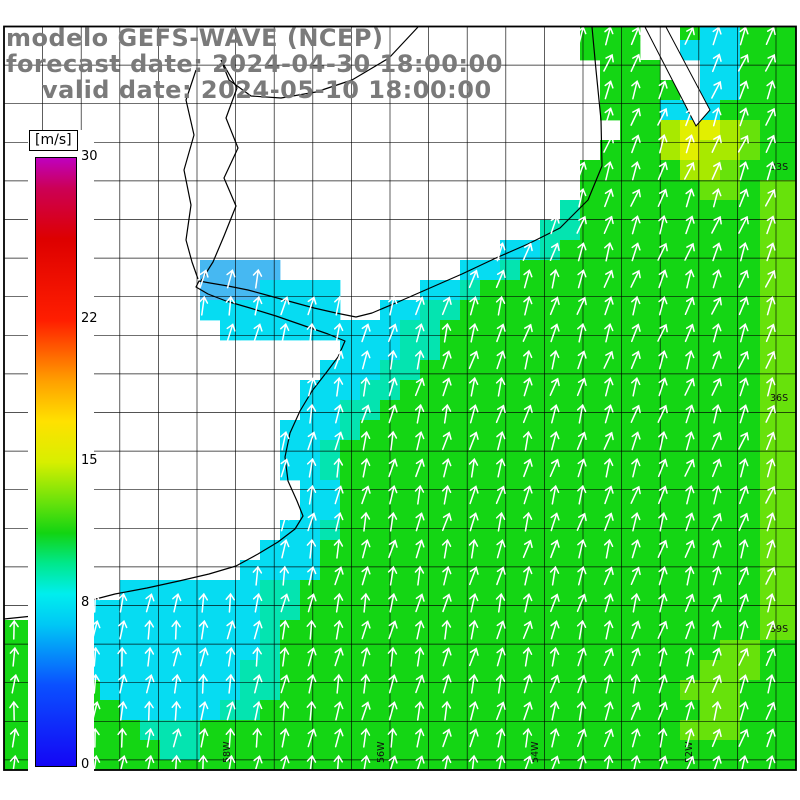 The width and height of the screenshot is (800, 800). What do you see at coordinates (63, 455) in the screenshot?
I see `colorbar: [m/s] 30 22 15 8 0` at bounding box center [63, 455].